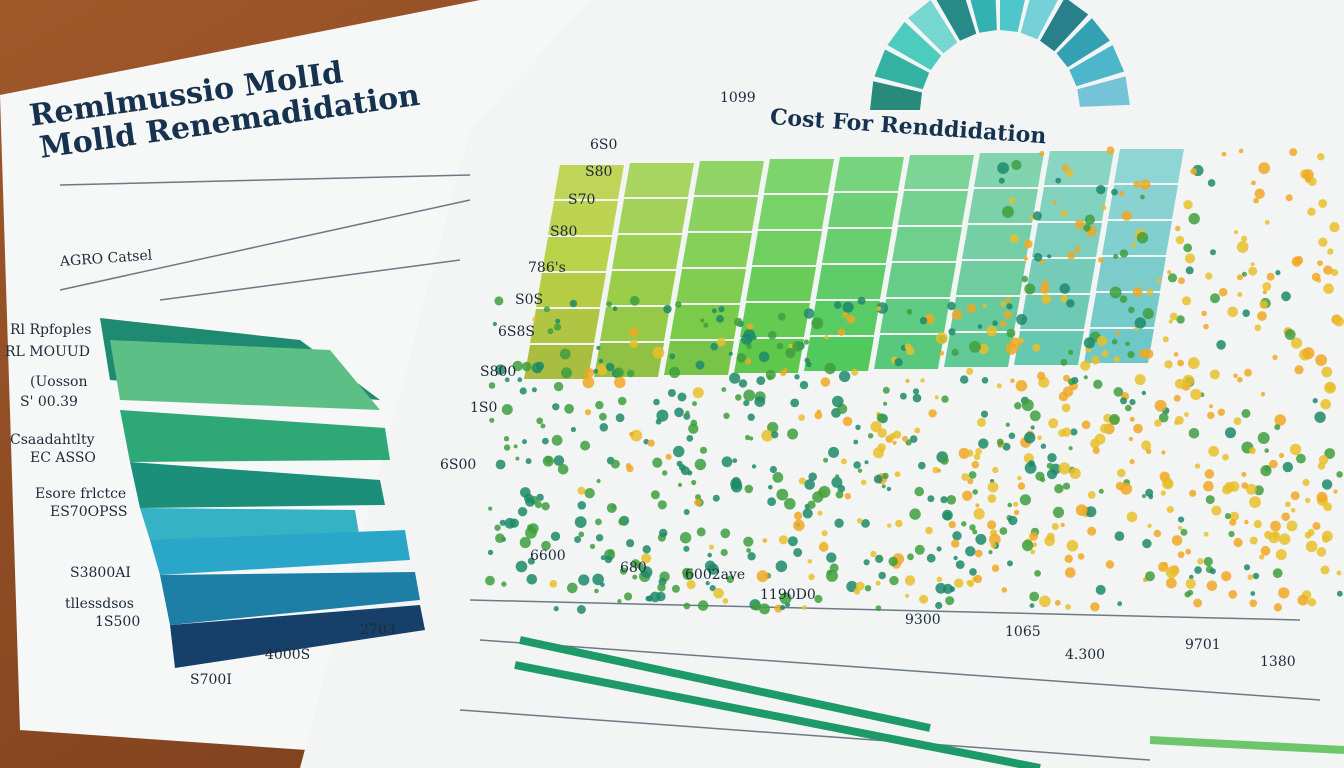 The width and height of the screenshot is (1344, 768). I want to click on gauge-segment, so click(1064, 26).